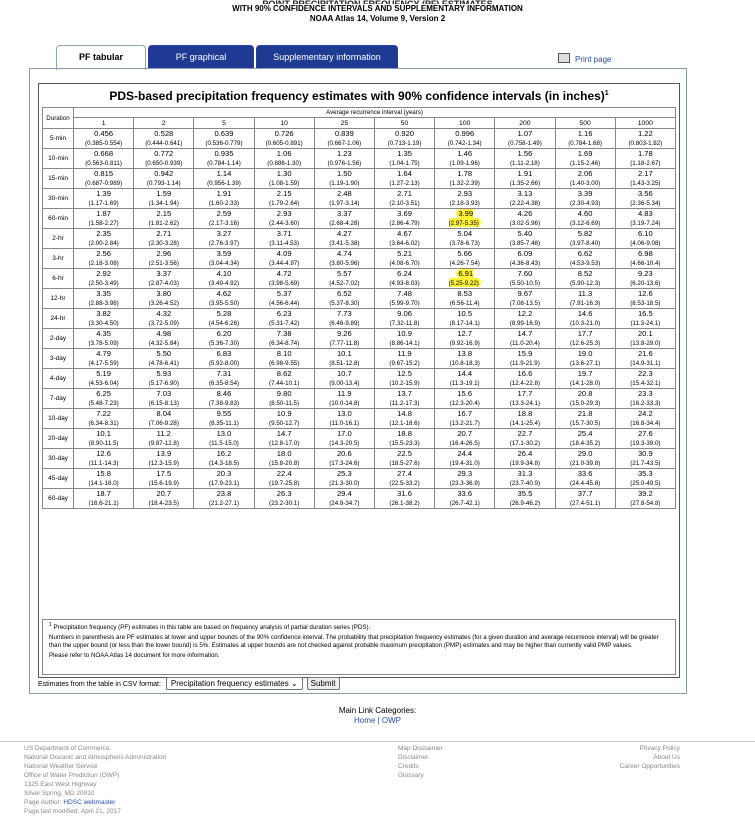  Describe the element at coordinates (525, 258) in the screenshot. I see `pf-cell: 6.09 (4.36-8.43)` at that location.